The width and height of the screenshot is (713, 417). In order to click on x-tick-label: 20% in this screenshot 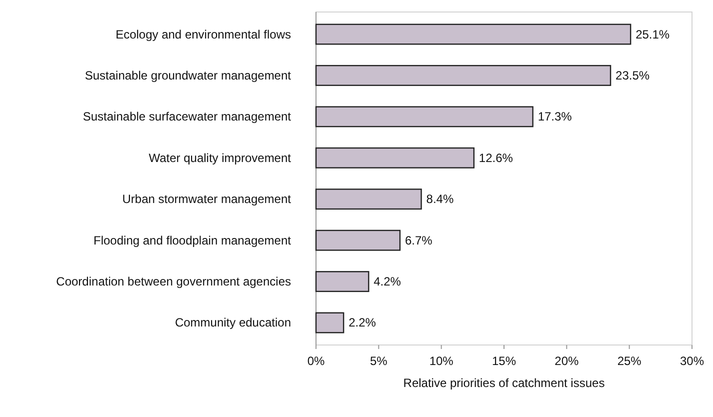, I will do `click(566, 361)`.